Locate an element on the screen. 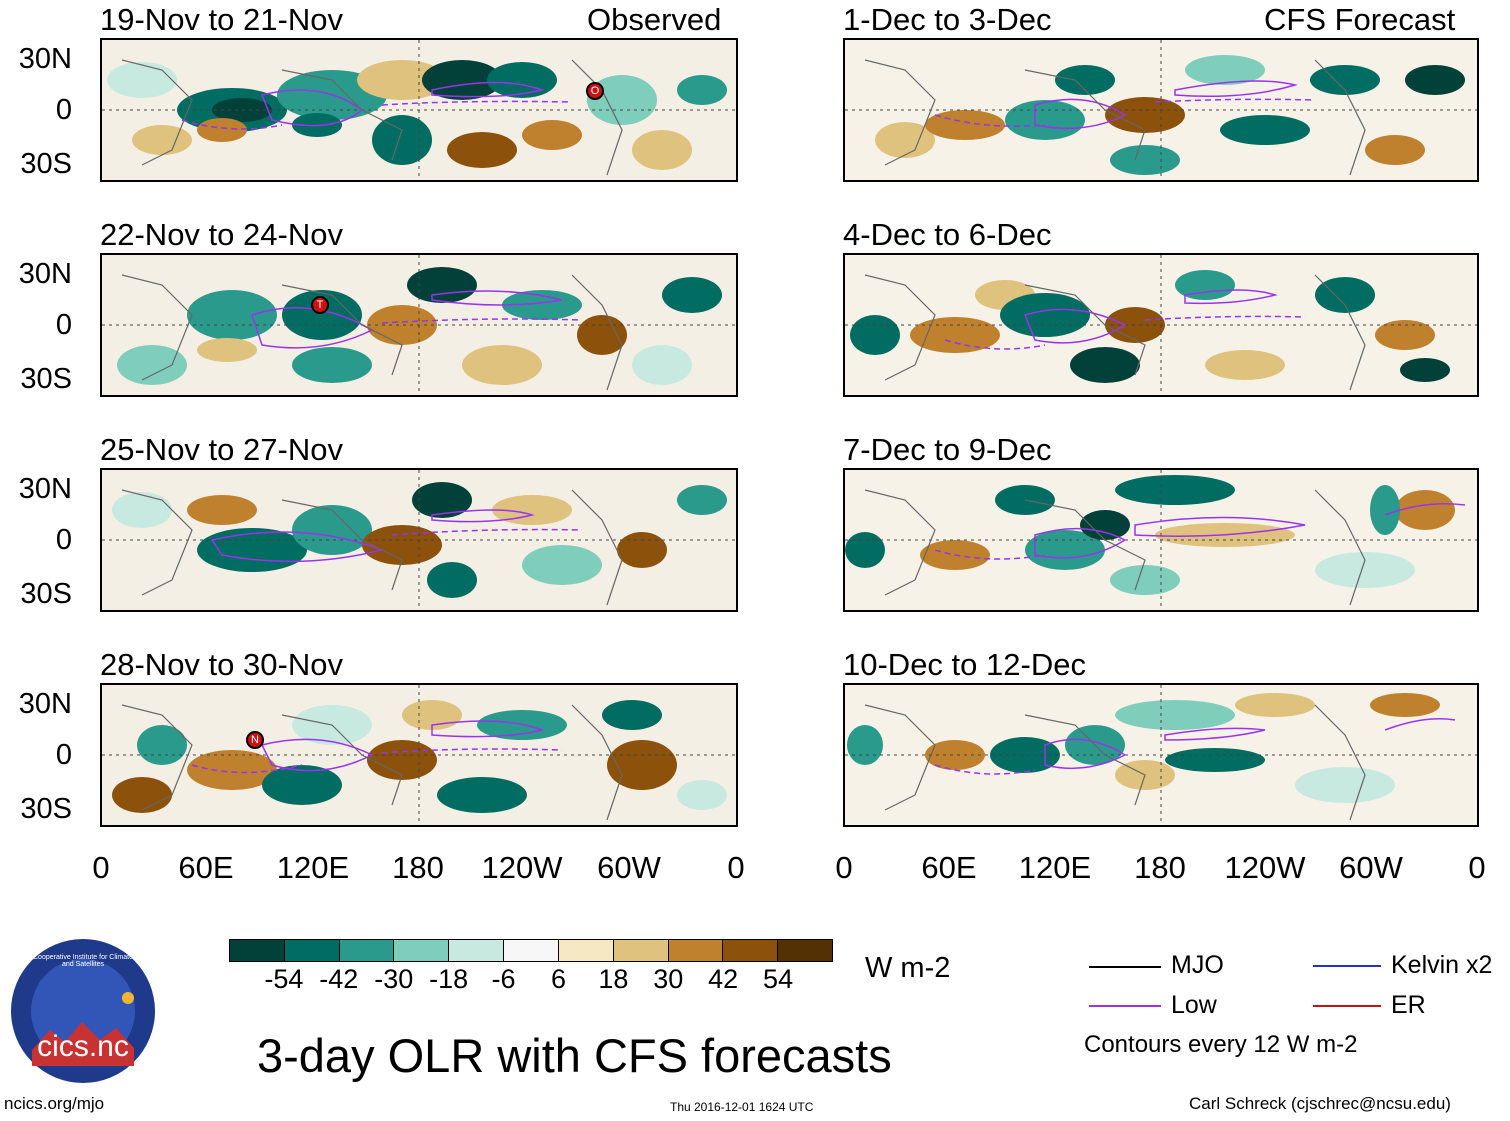  legend-label-kelvin: Kelvin x2 is located at coordinates (1442, 965).